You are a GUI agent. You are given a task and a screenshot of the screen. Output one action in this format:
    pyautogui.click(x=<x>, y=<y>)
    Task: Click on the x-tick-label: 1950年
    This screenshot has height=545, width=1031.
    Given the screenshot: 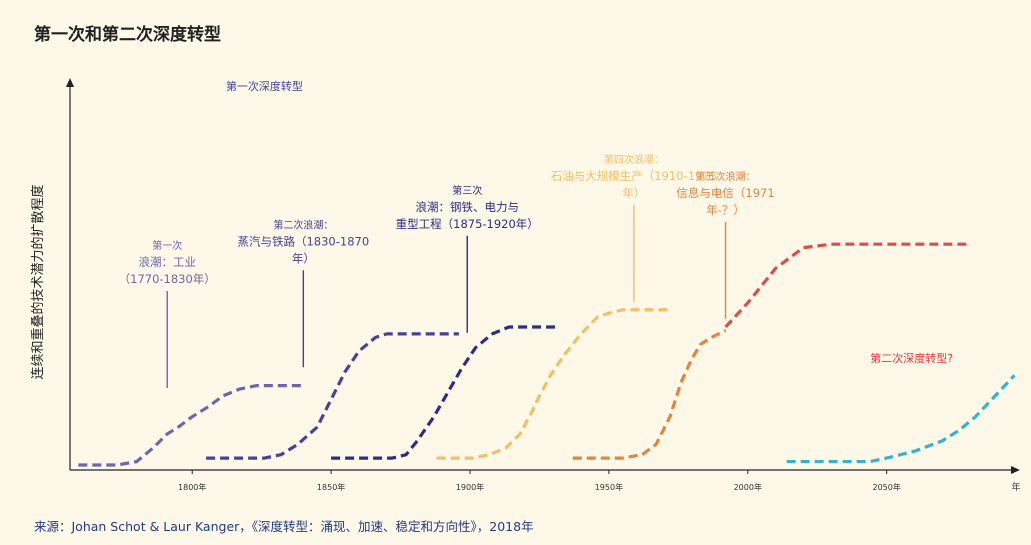 What is the action you would take?
    pyautogui.click(x=609, y=487)
    